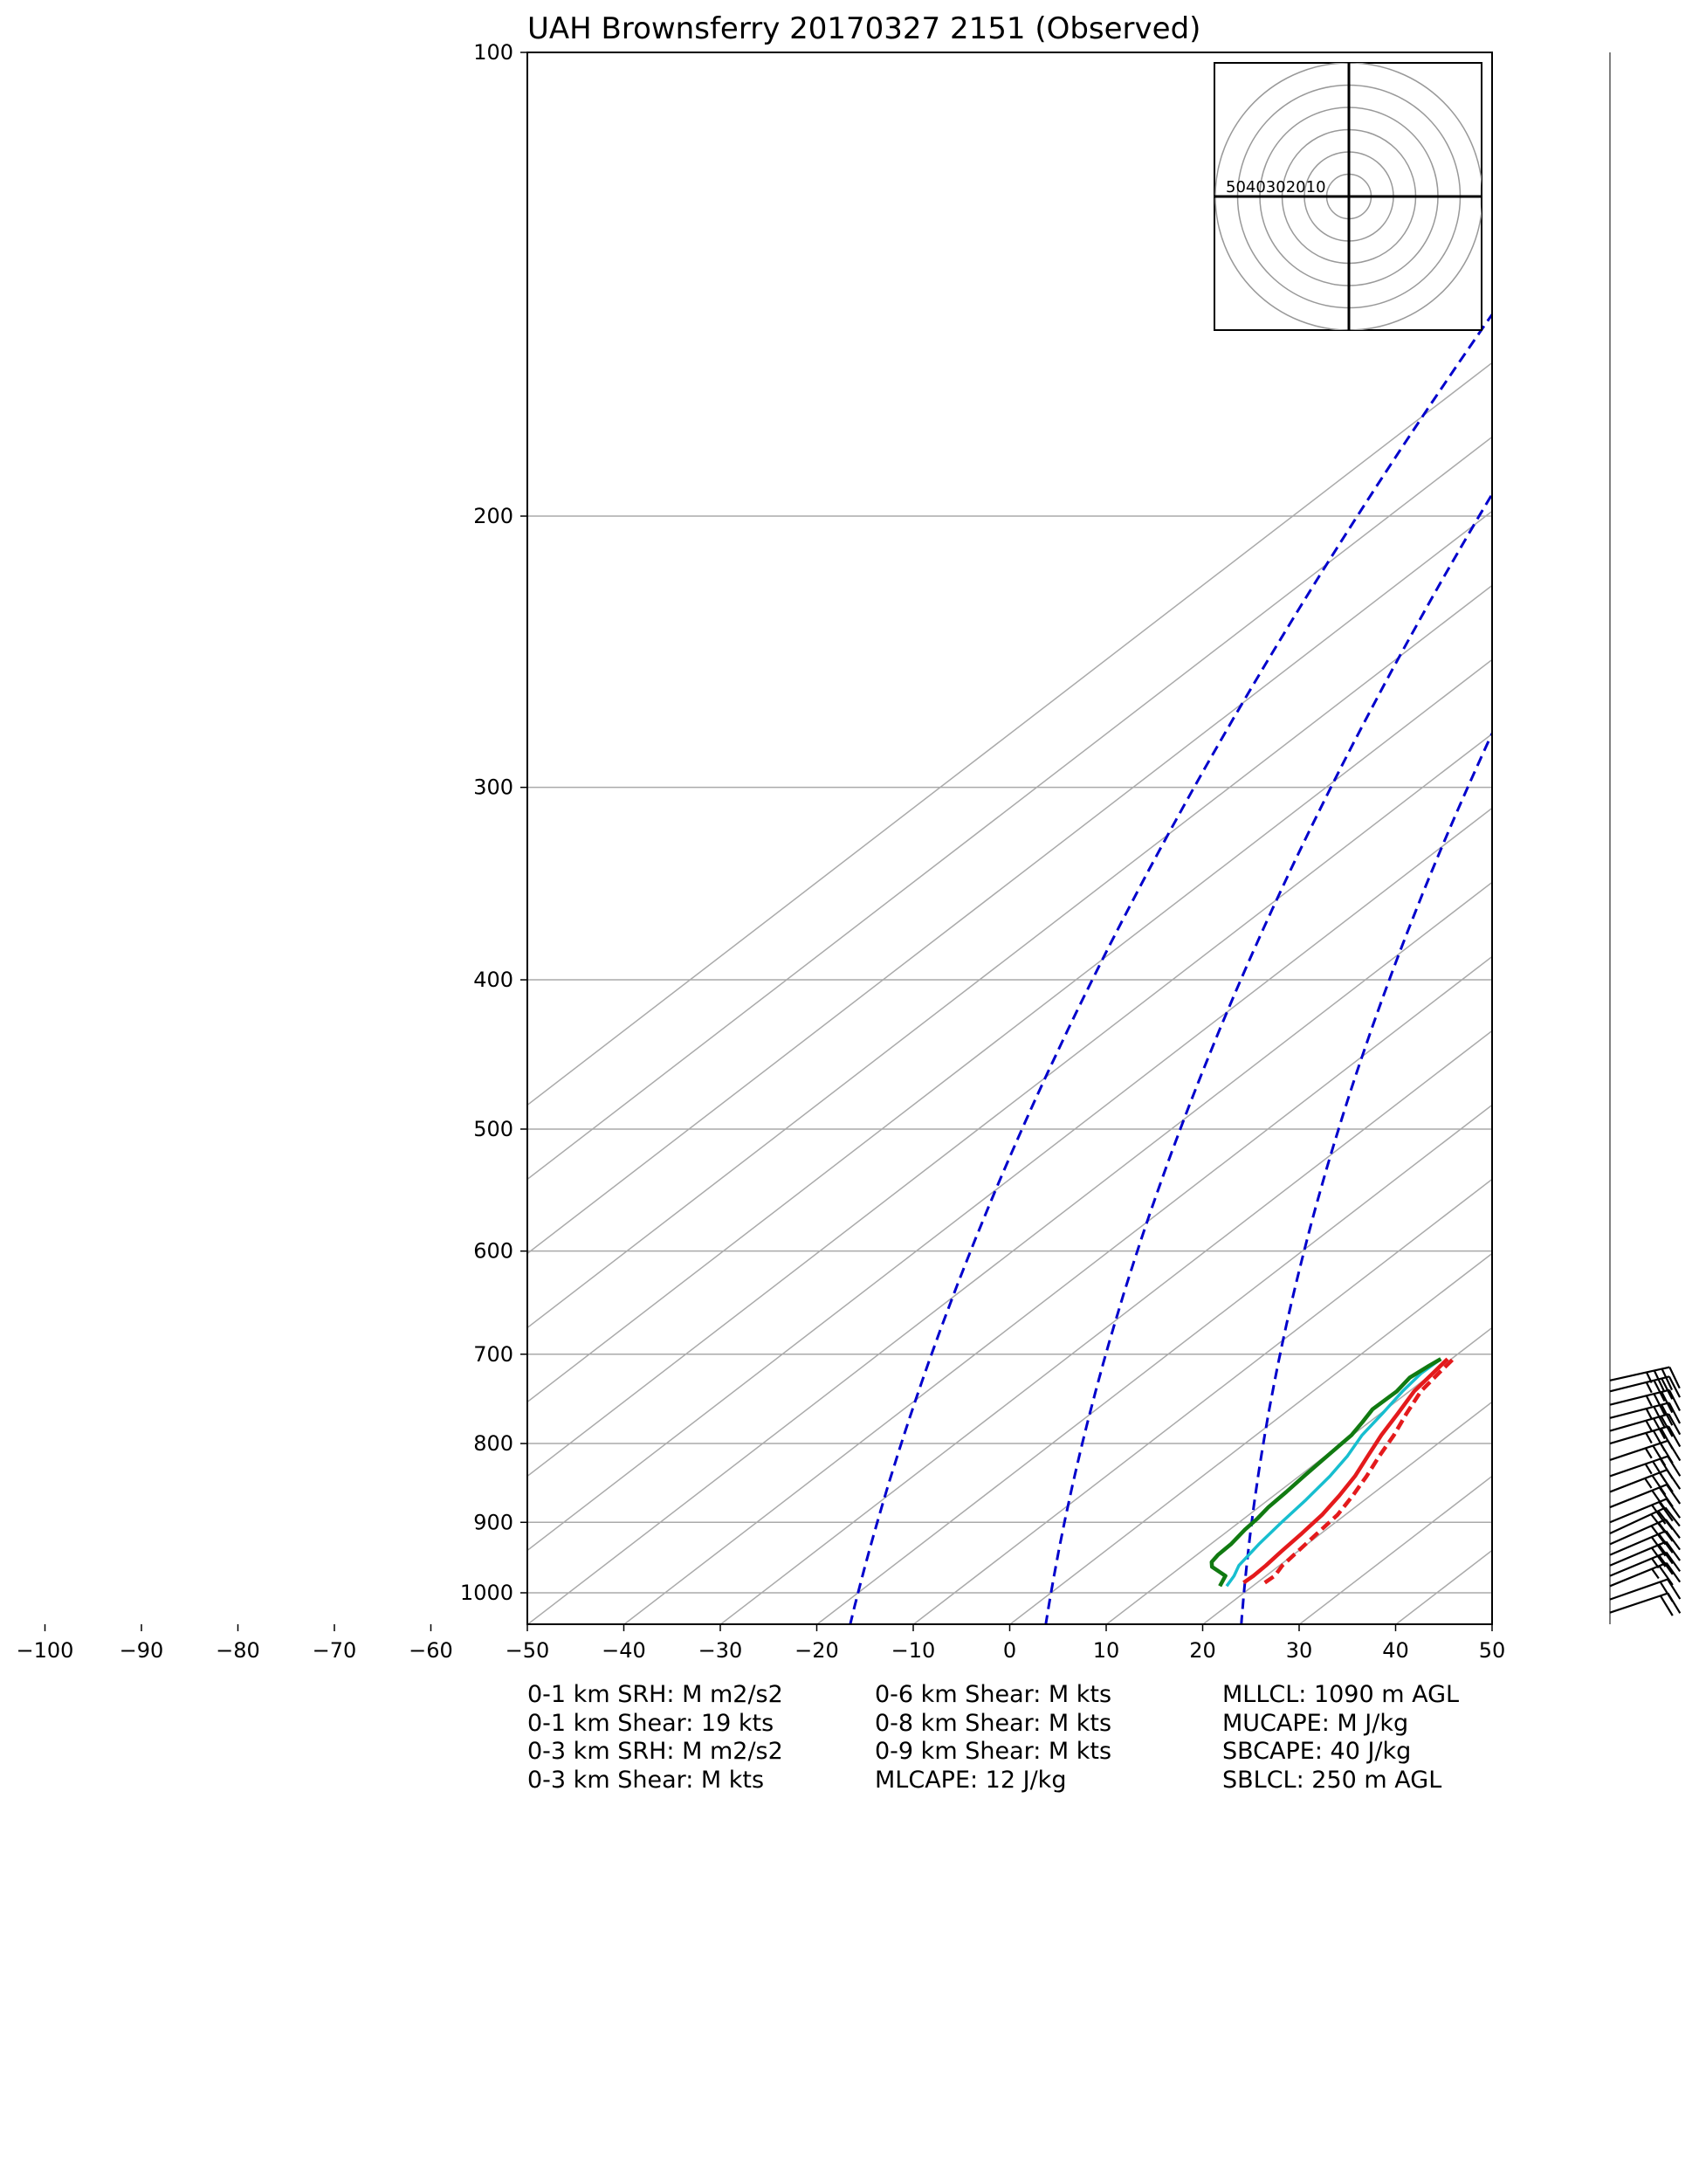 This screenshot has height=2184, width=1699. I want to click on y-tick-label: 300, so click(493, 787).